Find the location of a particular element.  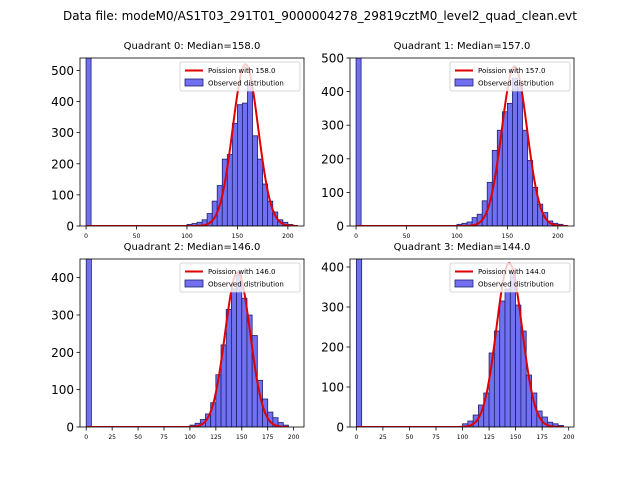

quadrant-0-xtick-label: 100 is located at coordinates (187, 236).